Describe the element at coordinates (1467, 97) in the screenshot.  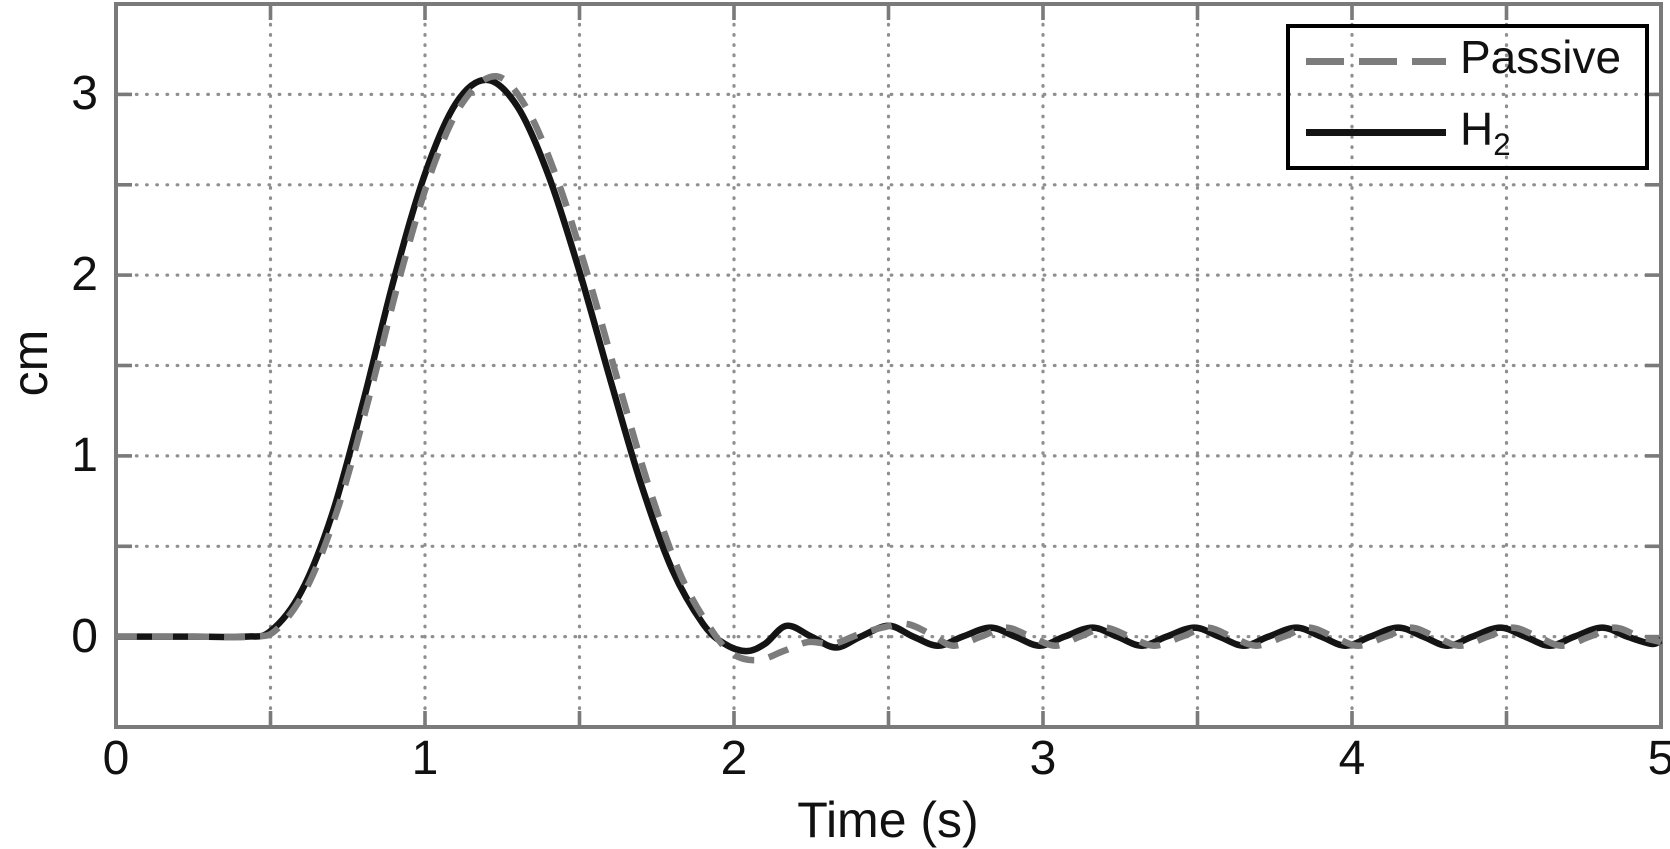
I see `legend: Passive H2` at that location.